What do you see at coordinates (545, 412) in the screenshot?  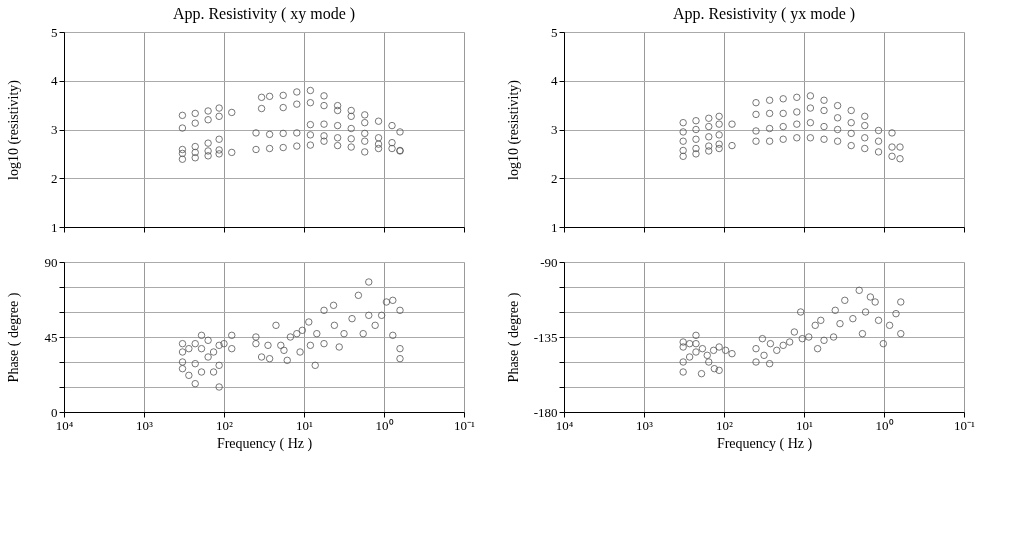 I see `y-tick-label: -180` at bounding box center [545, 412].